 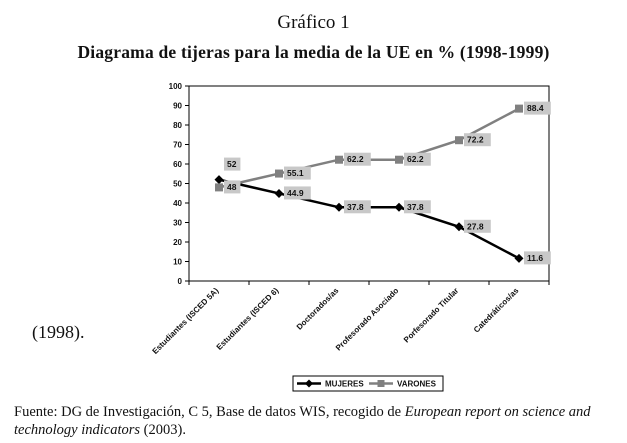 I want to click on data-label-mujeres: 11.6, so click(x=535, y=258).